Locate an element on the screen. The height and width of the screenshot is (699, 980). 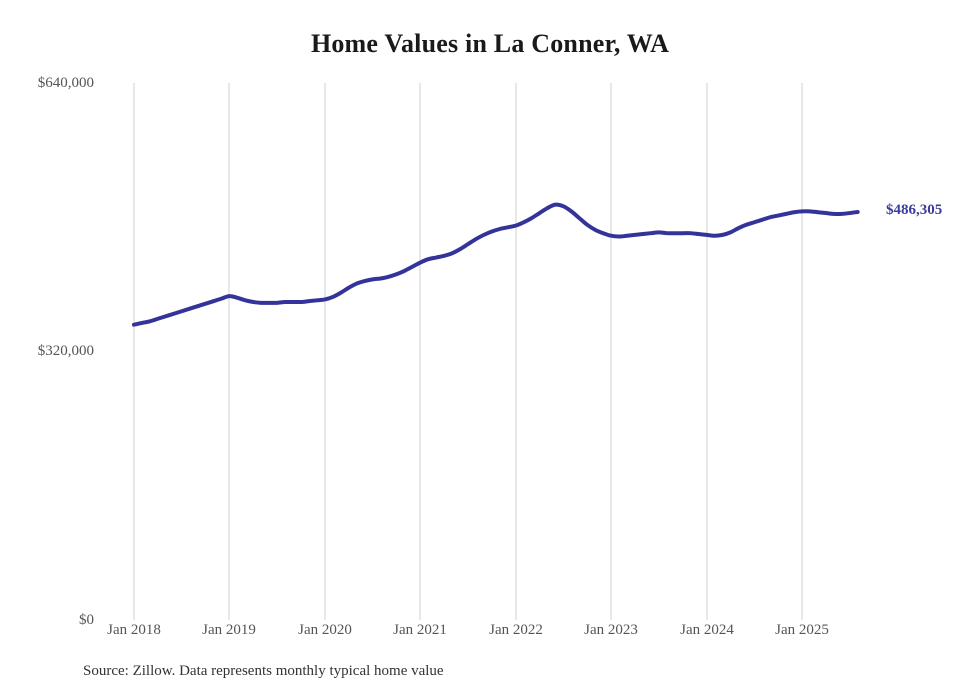
series-line is located at coordinates (496, 264).